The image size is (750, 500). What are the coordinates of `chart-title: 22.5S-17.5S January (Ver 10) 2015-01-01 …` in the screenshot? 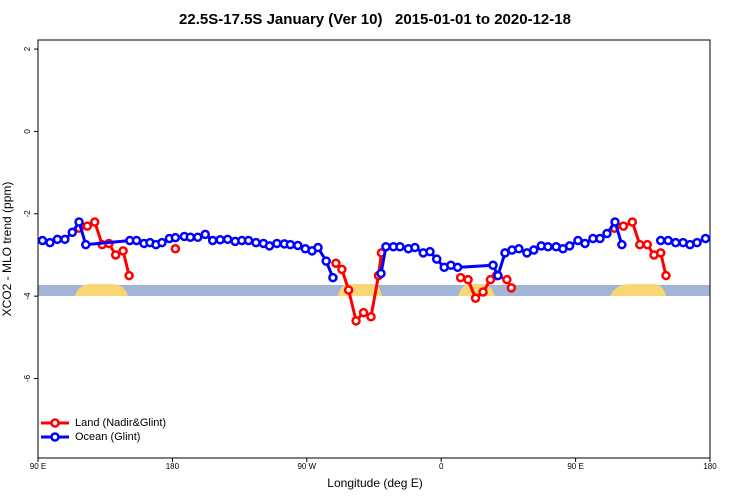 It's located at (375, 19).